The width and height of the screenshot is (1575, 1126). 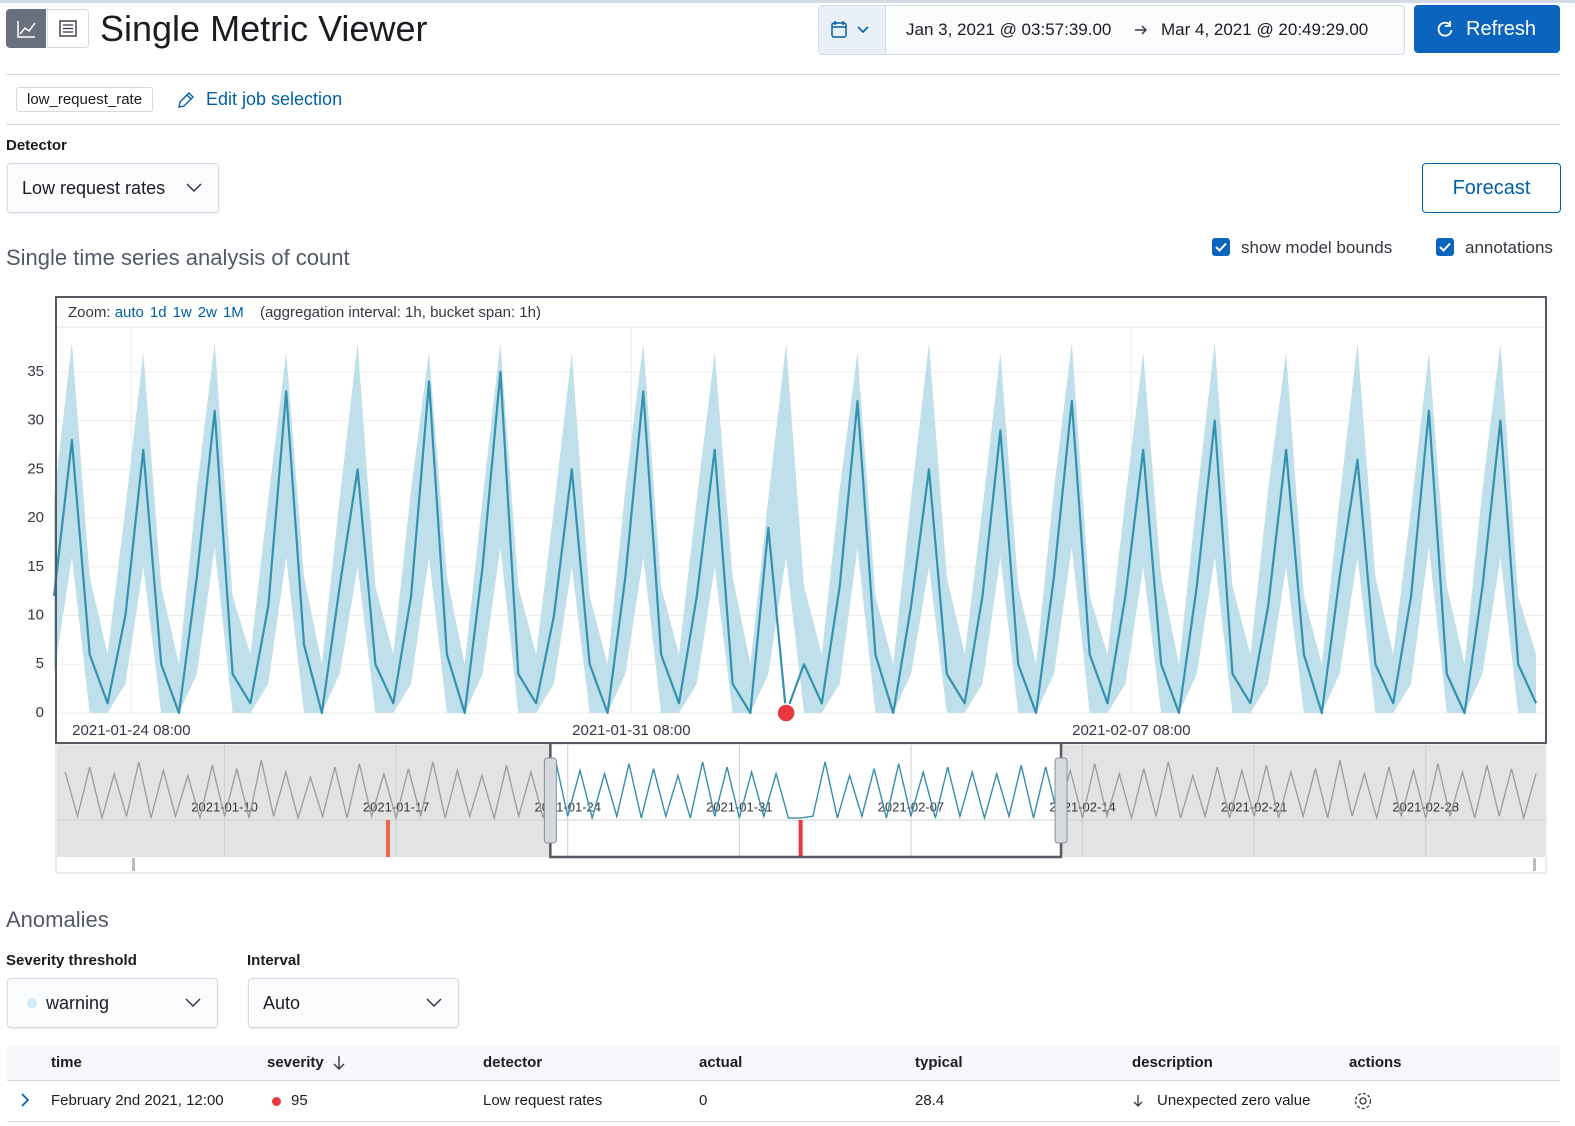 I want to click on x-tick-label: 2021-02-28, so click(x=1425, y=806).